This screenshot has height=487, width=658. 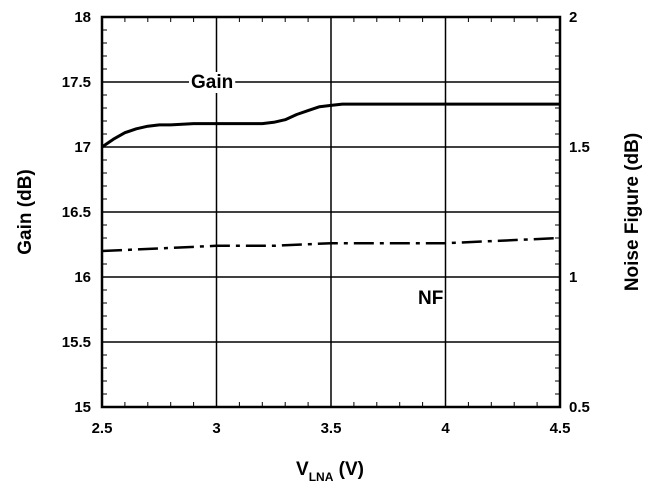 I want to click on nf-series-line, so click(x=331, y=244).